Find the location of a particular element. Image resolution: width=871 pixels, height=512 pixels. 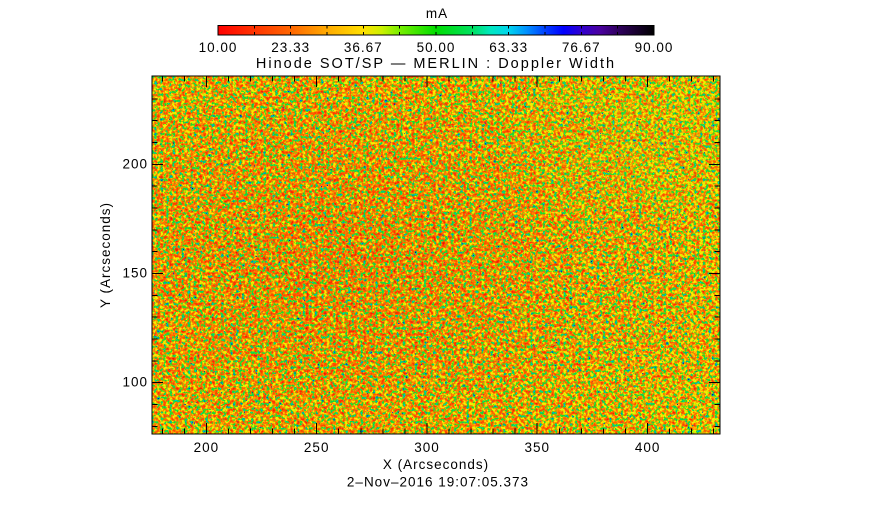

svg-text: 2–Nov–2016 19:07:05.373 is located at coordinates (438, 482).